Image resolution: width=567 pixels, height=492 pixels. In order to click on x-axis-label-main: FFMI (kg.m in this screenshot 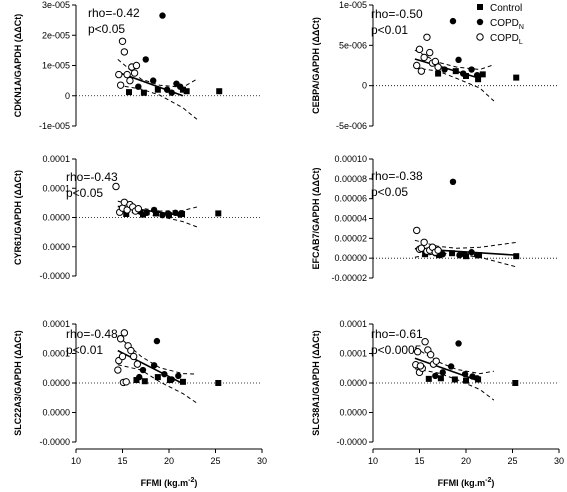, I will do `click(462, 483)`.